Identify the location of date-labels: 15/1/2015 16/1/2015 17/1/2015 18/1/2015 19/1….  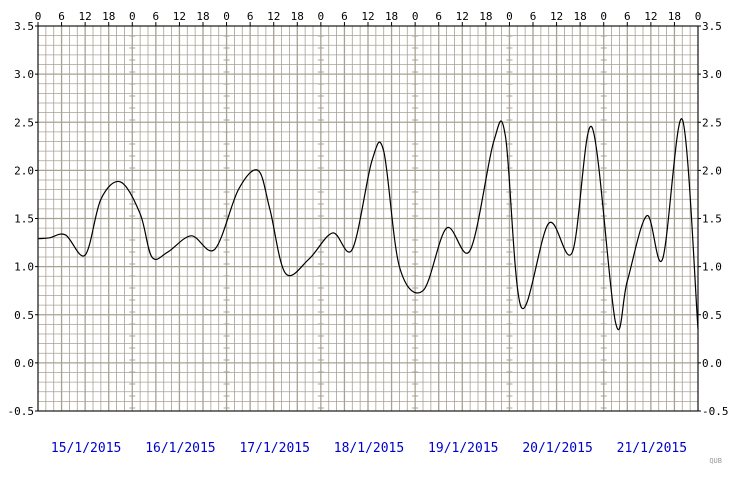
(369, 448).